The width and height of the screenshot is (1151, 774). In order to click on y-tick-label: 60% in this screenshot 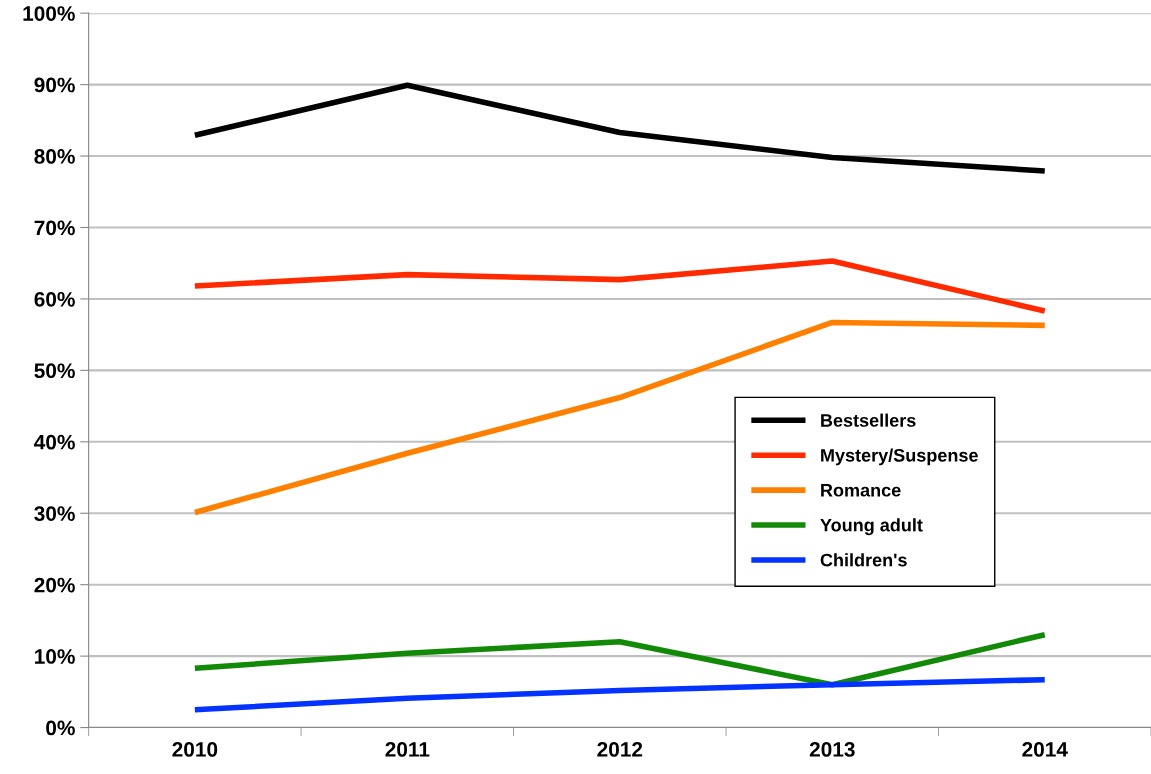, I will do `click(54, 299)`.